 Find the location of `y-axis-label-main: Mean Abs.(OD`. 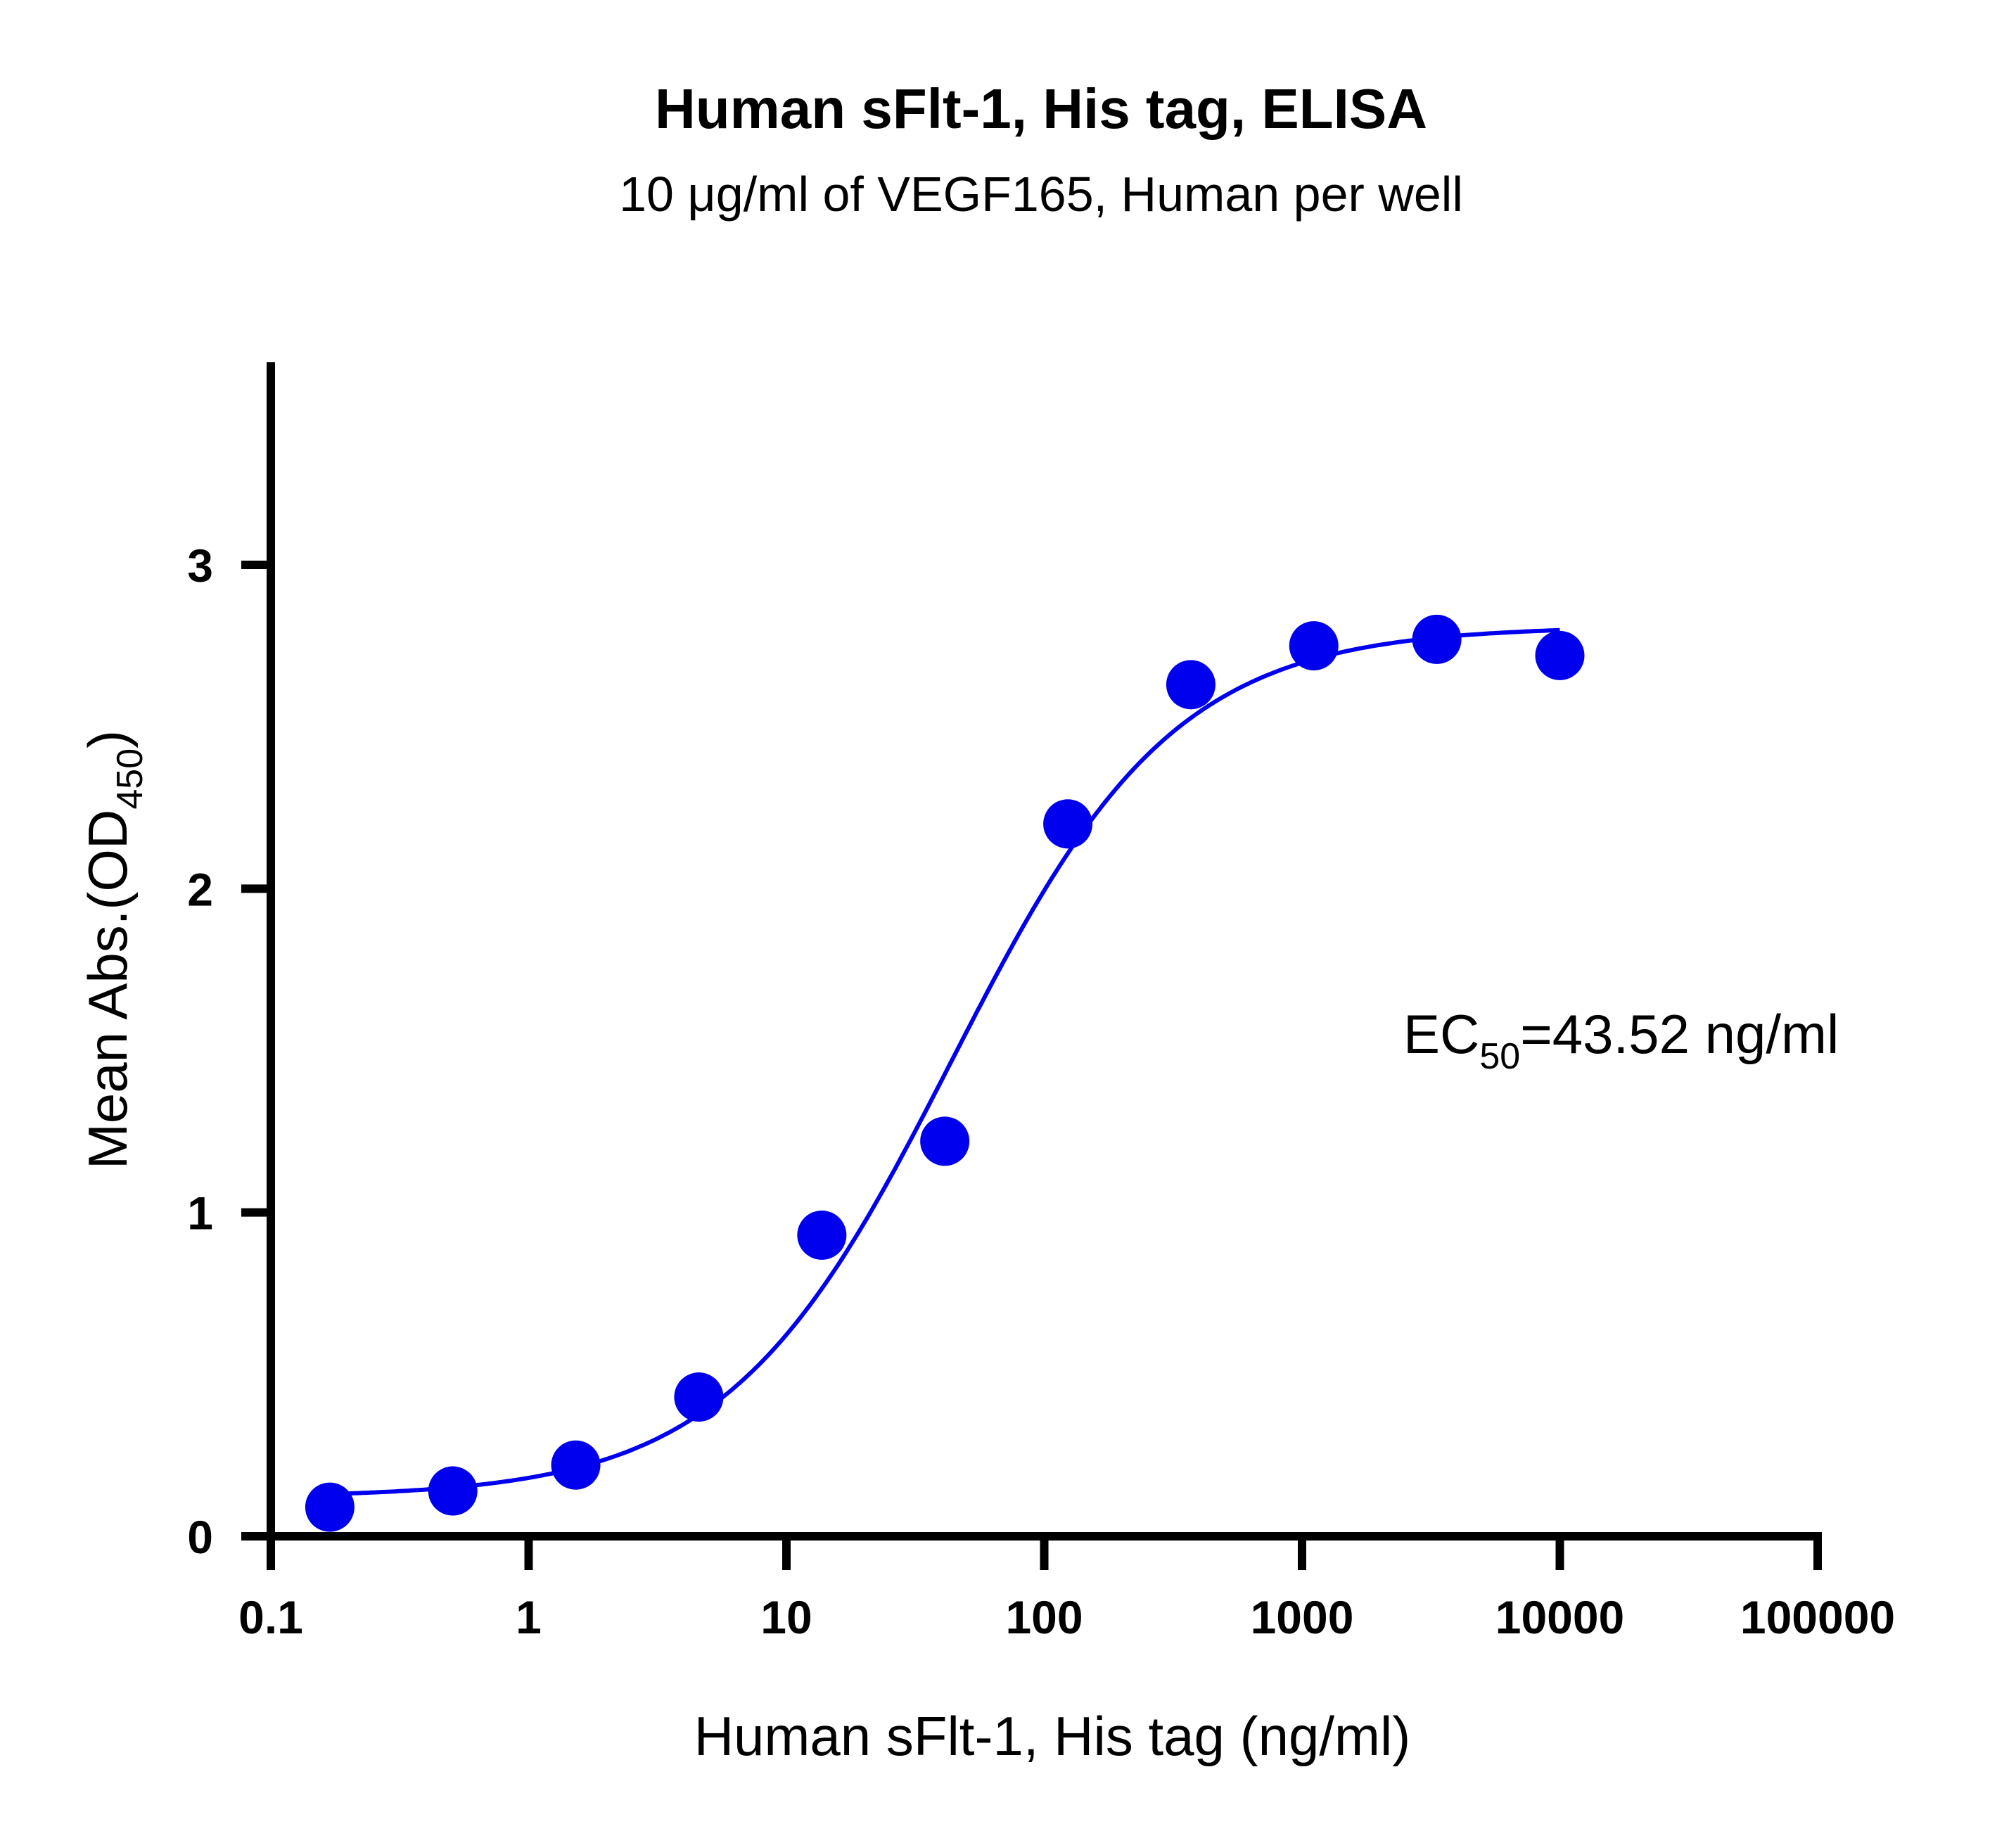

y-axis-label-main: Mean Abs.(OD is located at coordinates (108, 990).